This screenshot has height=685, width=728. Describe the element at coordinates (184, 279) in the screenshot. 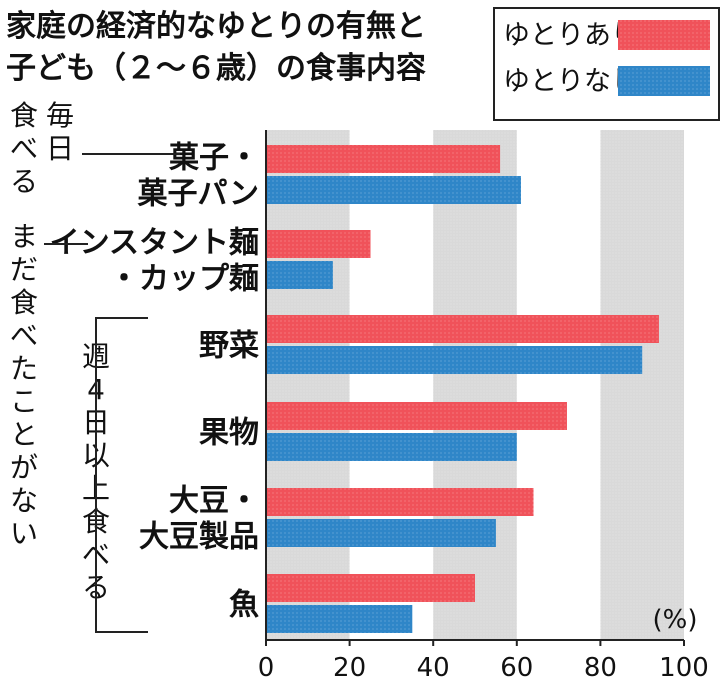

I see `category-label: ・カップ麺` at that location.